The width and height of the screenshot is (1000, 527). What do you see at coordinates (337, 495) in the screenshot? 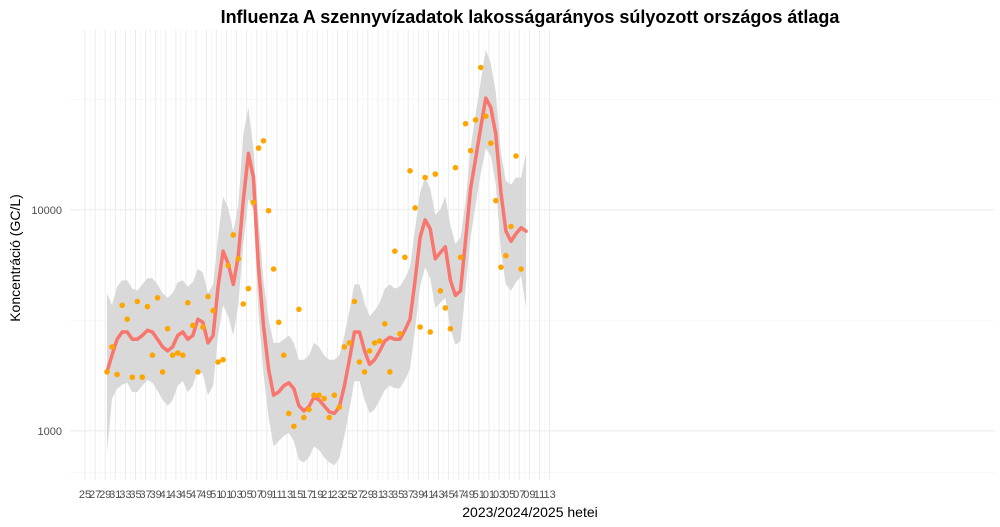
I see `x-tick-label: 23` at bounding box center [337, 495].